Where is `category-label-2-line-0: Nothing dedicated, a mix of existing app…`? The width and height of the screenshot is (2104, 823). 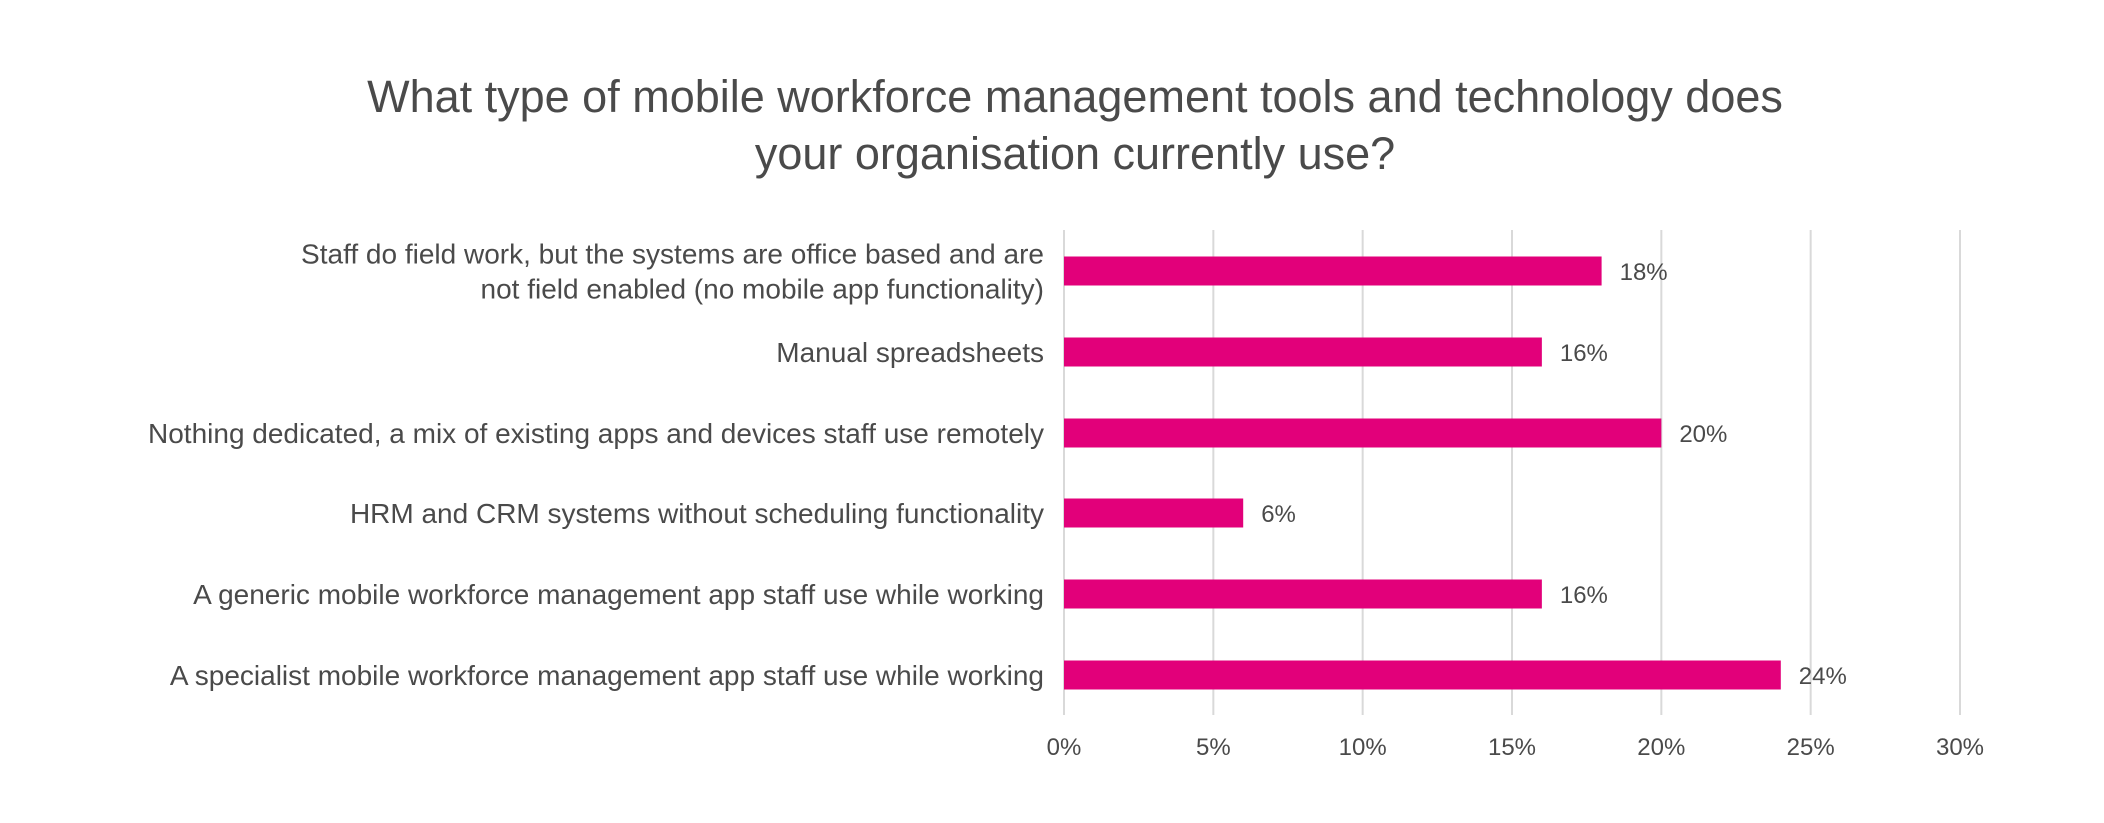 category-label-2-line-0: Nothing dedicated, a mix of existing app… is located at coordinates (596, 433).